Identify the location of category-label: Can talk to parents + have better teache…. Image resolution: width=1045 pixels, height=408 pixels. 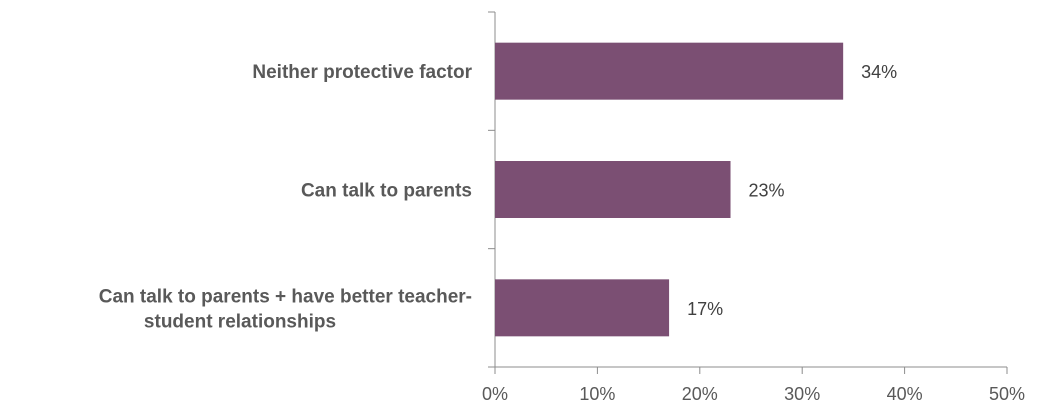
(285, 296).